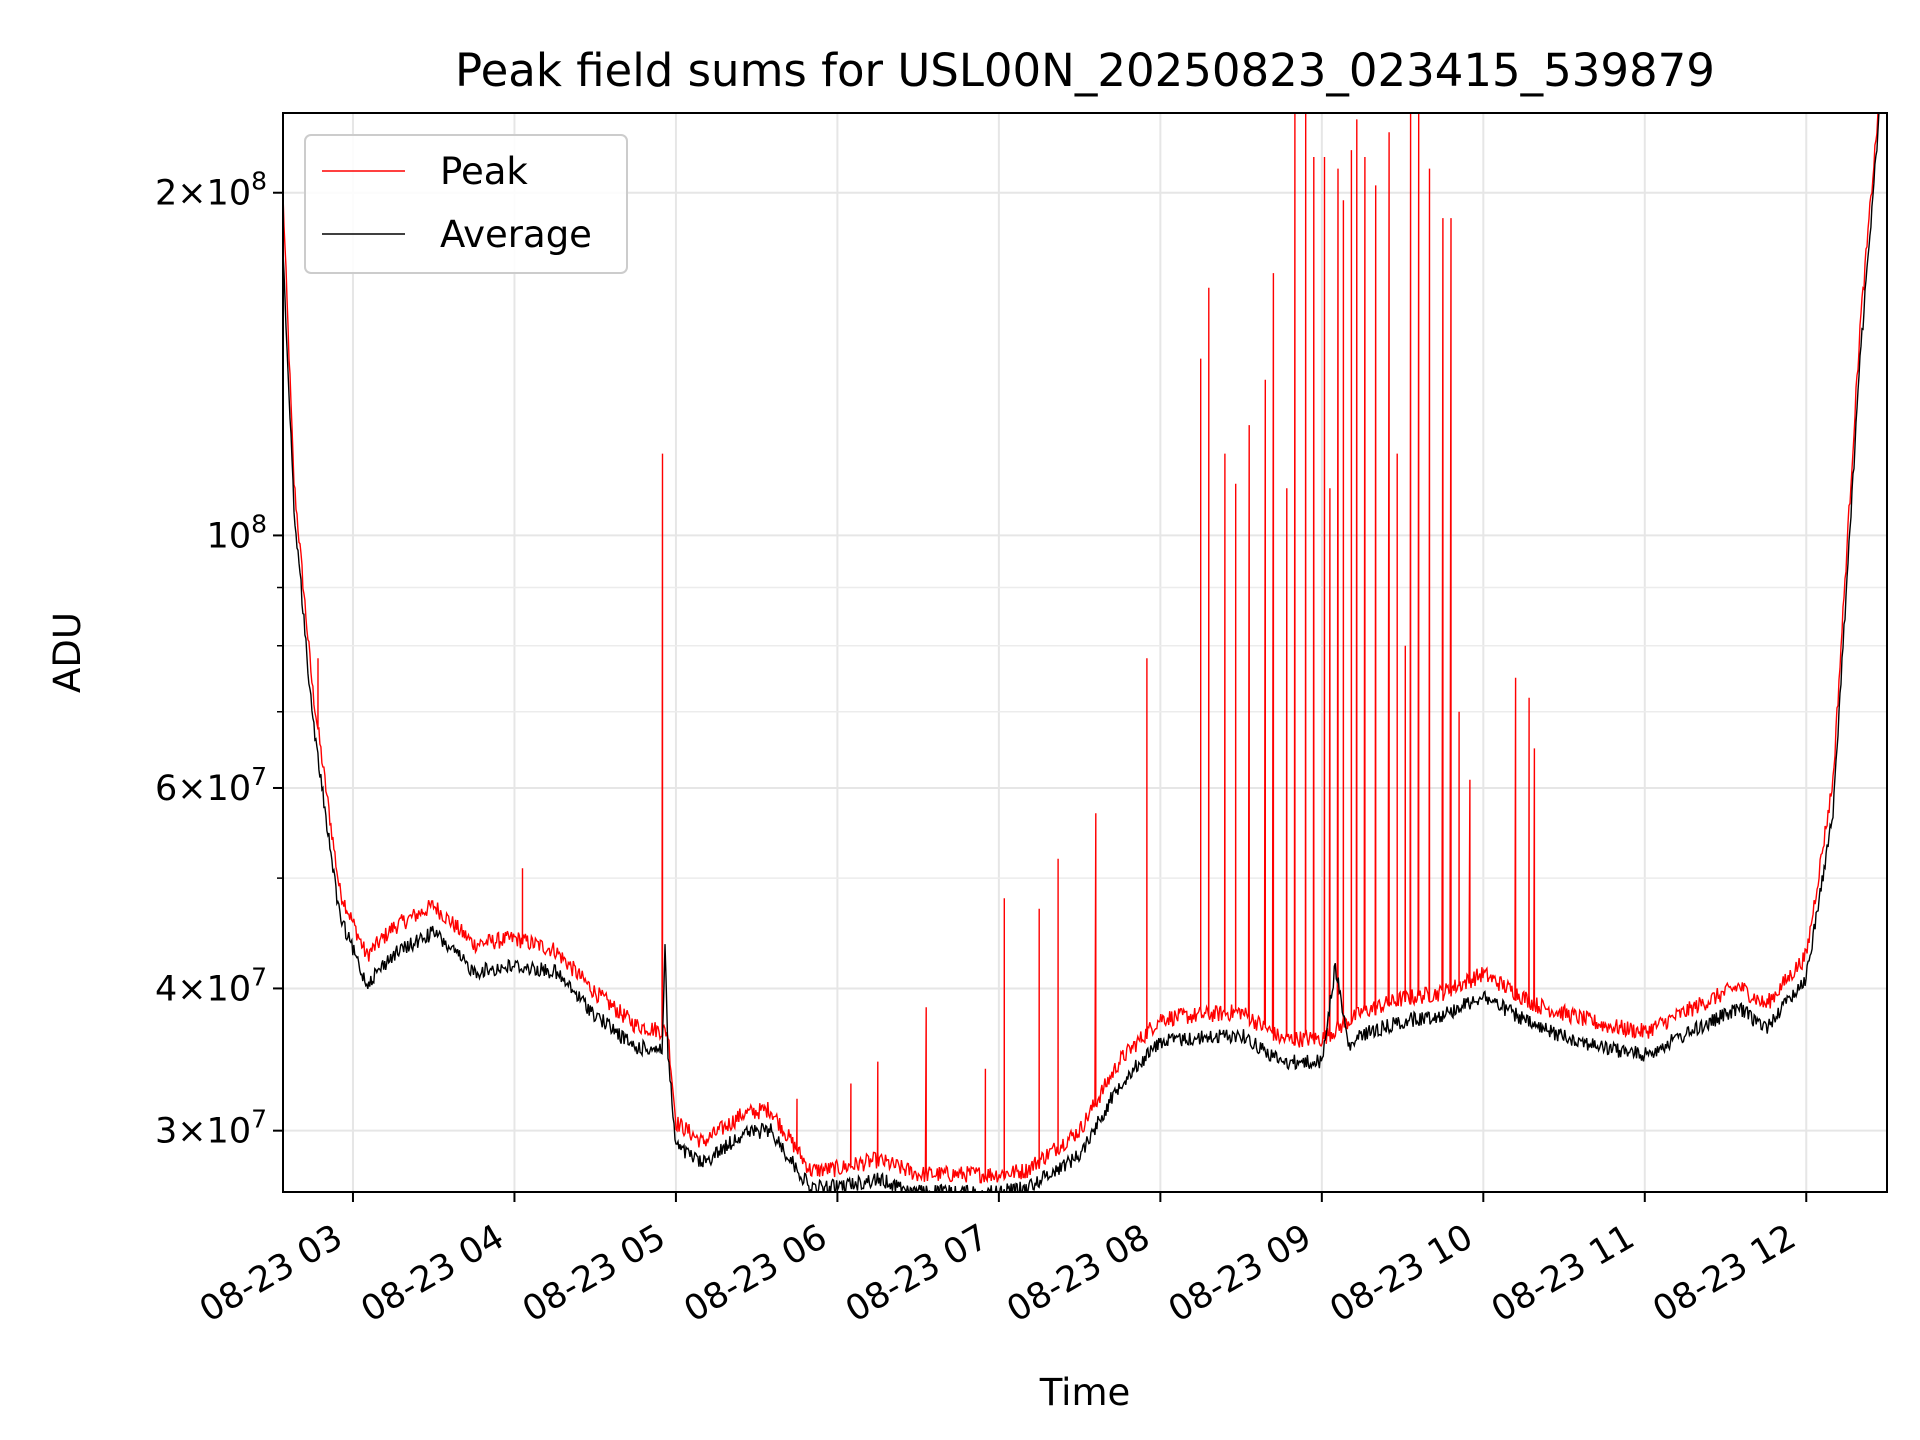  Describe the element at coordinates (211, 785) in the screenshot. I see `y-tick-label: 6×10⁷` at that location.